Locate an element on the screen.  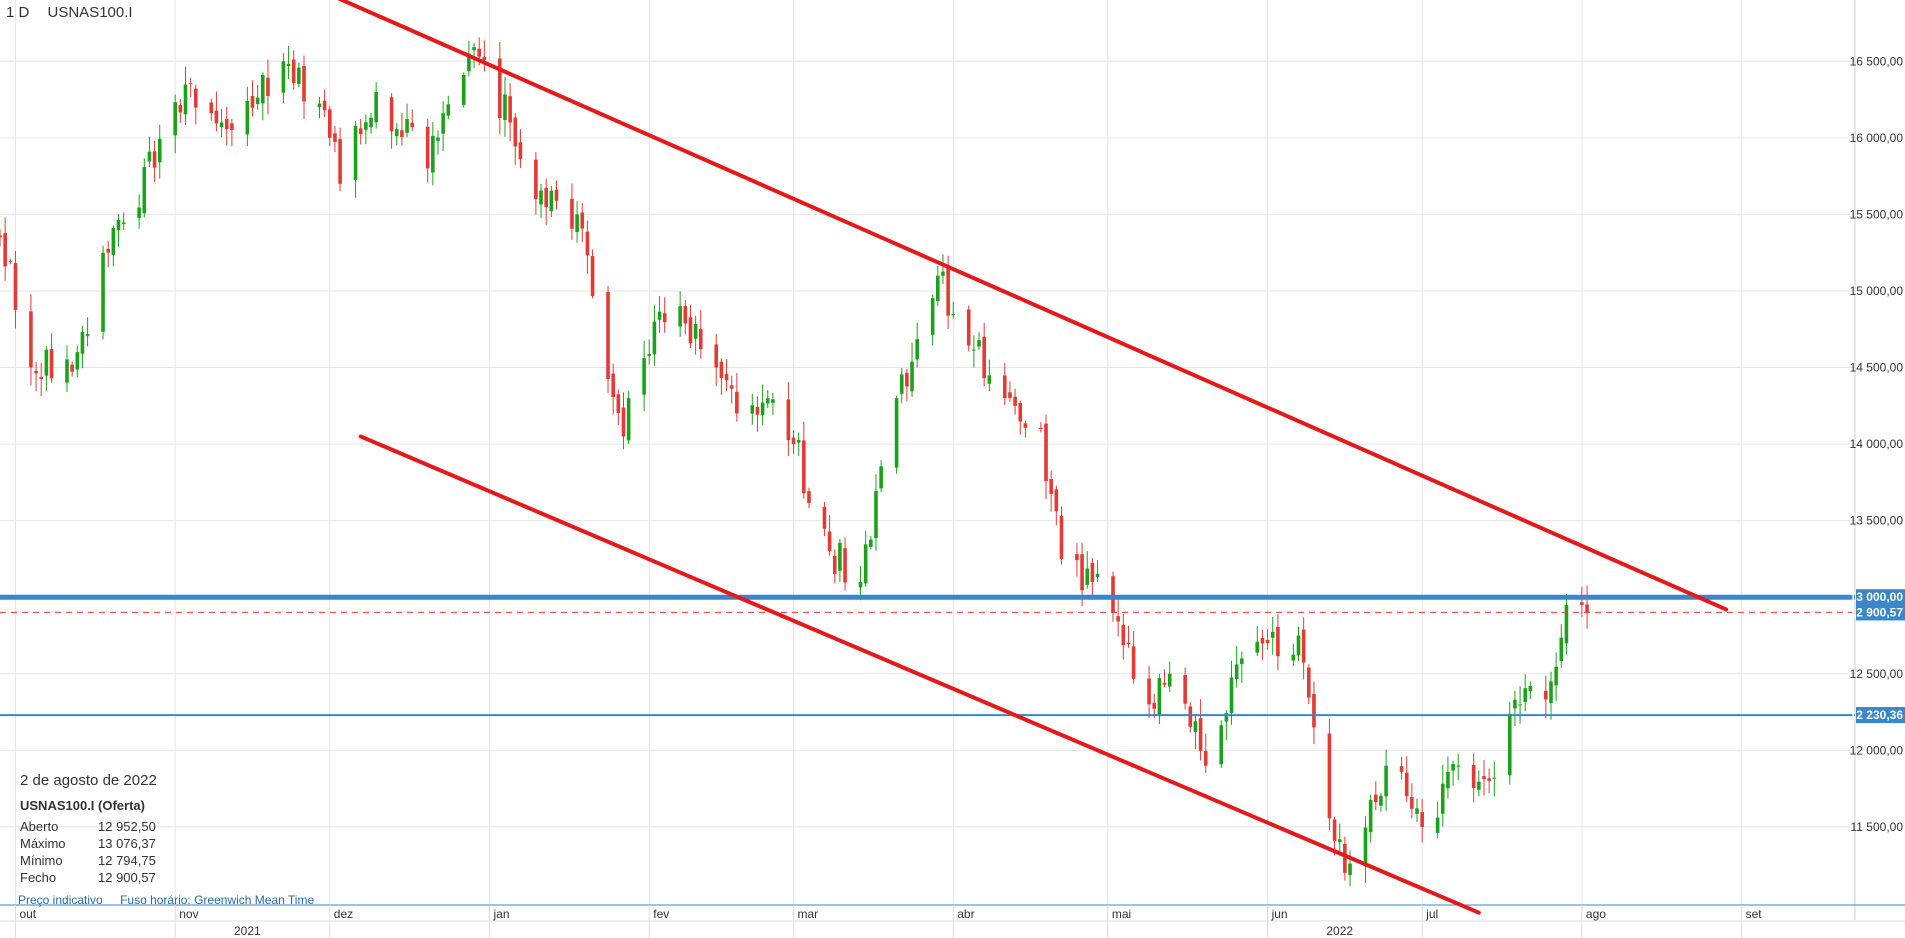
x-year-label: 2021 is located at coordinates (247, 931).